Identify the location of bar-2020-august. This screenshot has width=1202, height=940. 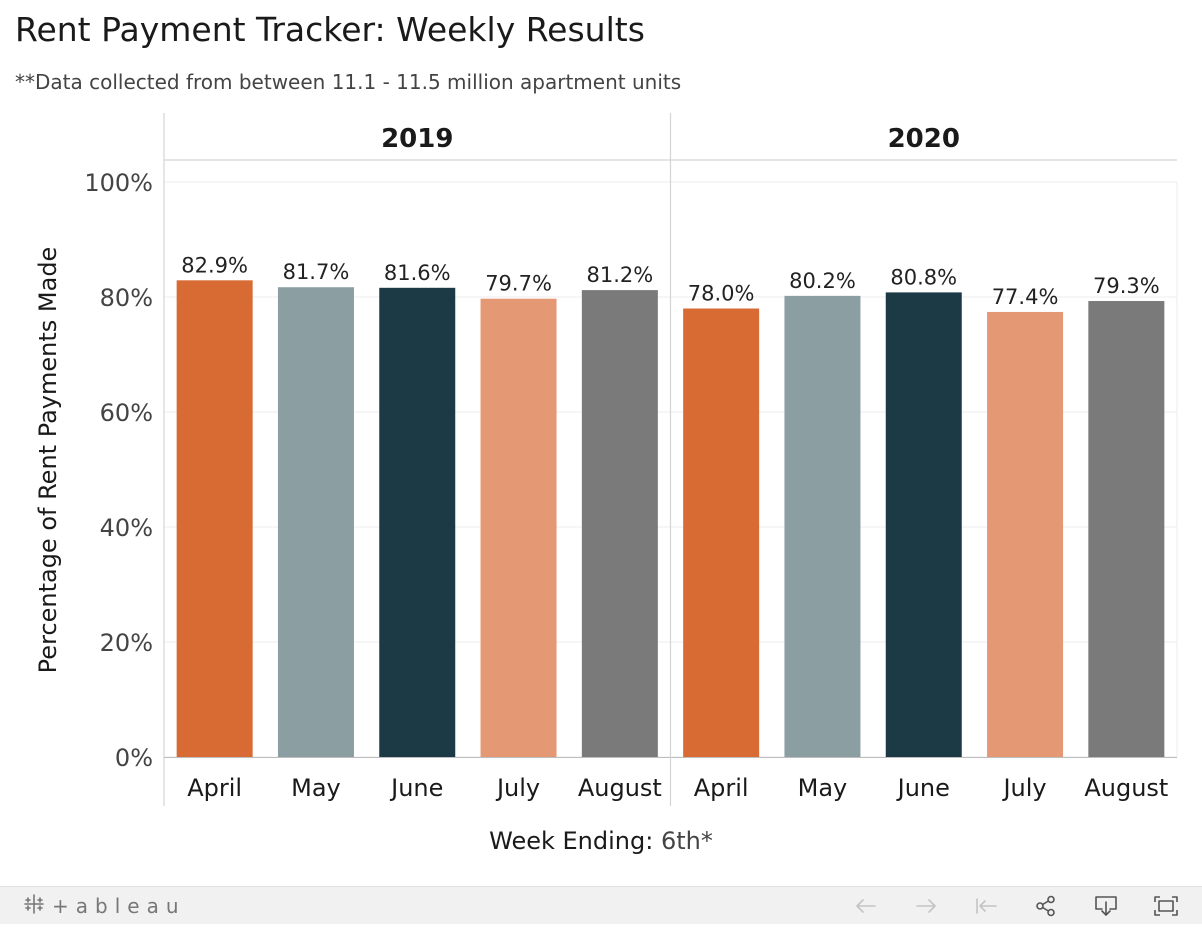
(1126, 529).